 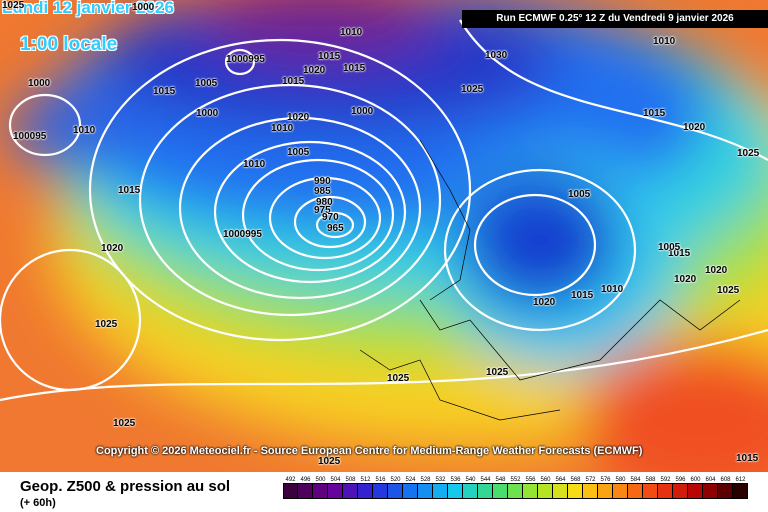 I want to click on legend-item: 588, so click(x=650, y=488).